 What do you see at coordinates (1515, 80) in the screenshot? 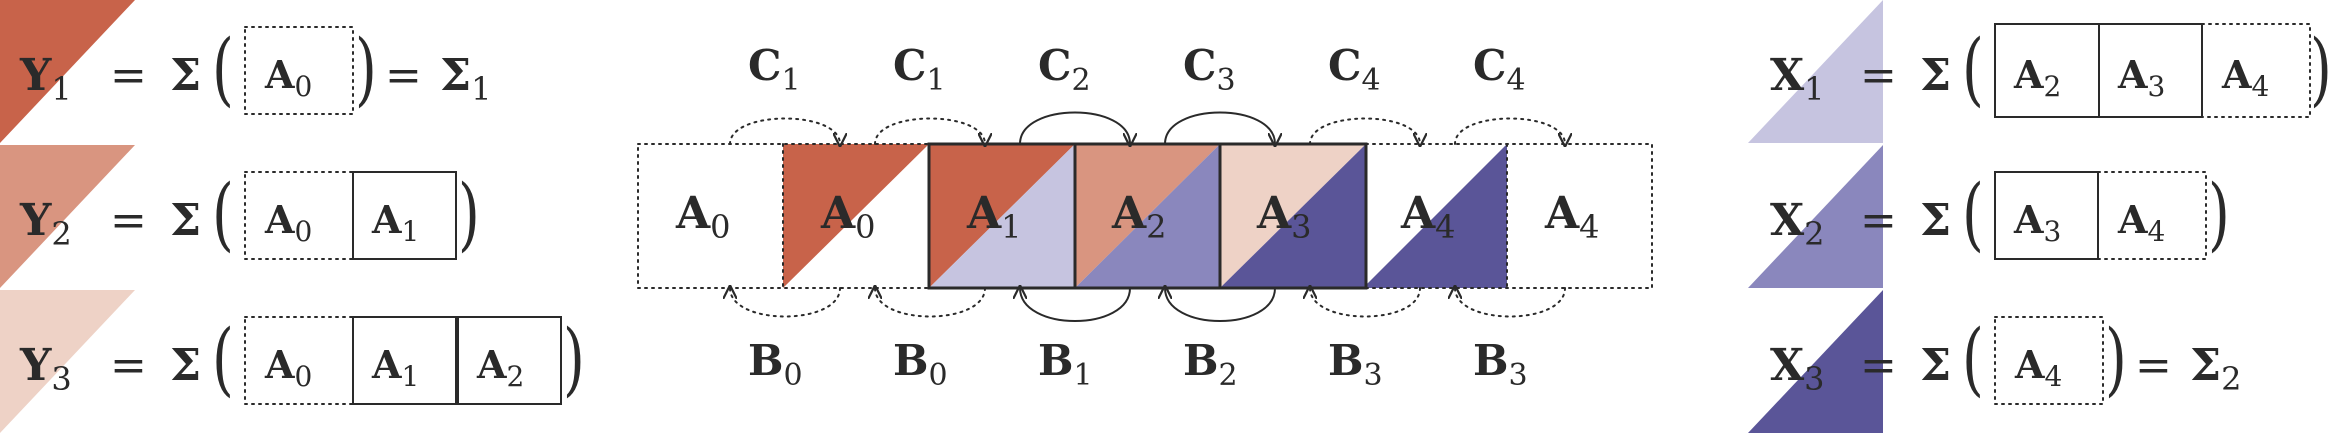
I see `top-label-sub: 4` at bounding box center [1515, 80].